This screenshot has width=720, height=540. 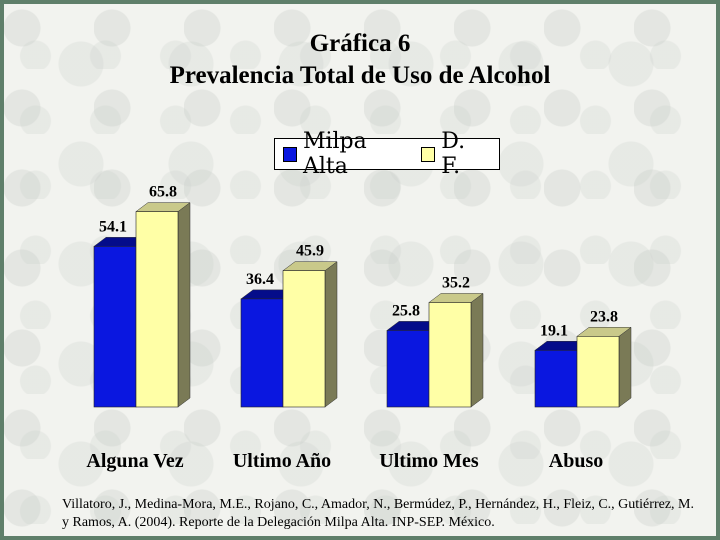 What do you see at coordinates (113, 226) in the screenshot?
I see `data-label-s0-c0: 54.1` at bounding box center [113, 226].